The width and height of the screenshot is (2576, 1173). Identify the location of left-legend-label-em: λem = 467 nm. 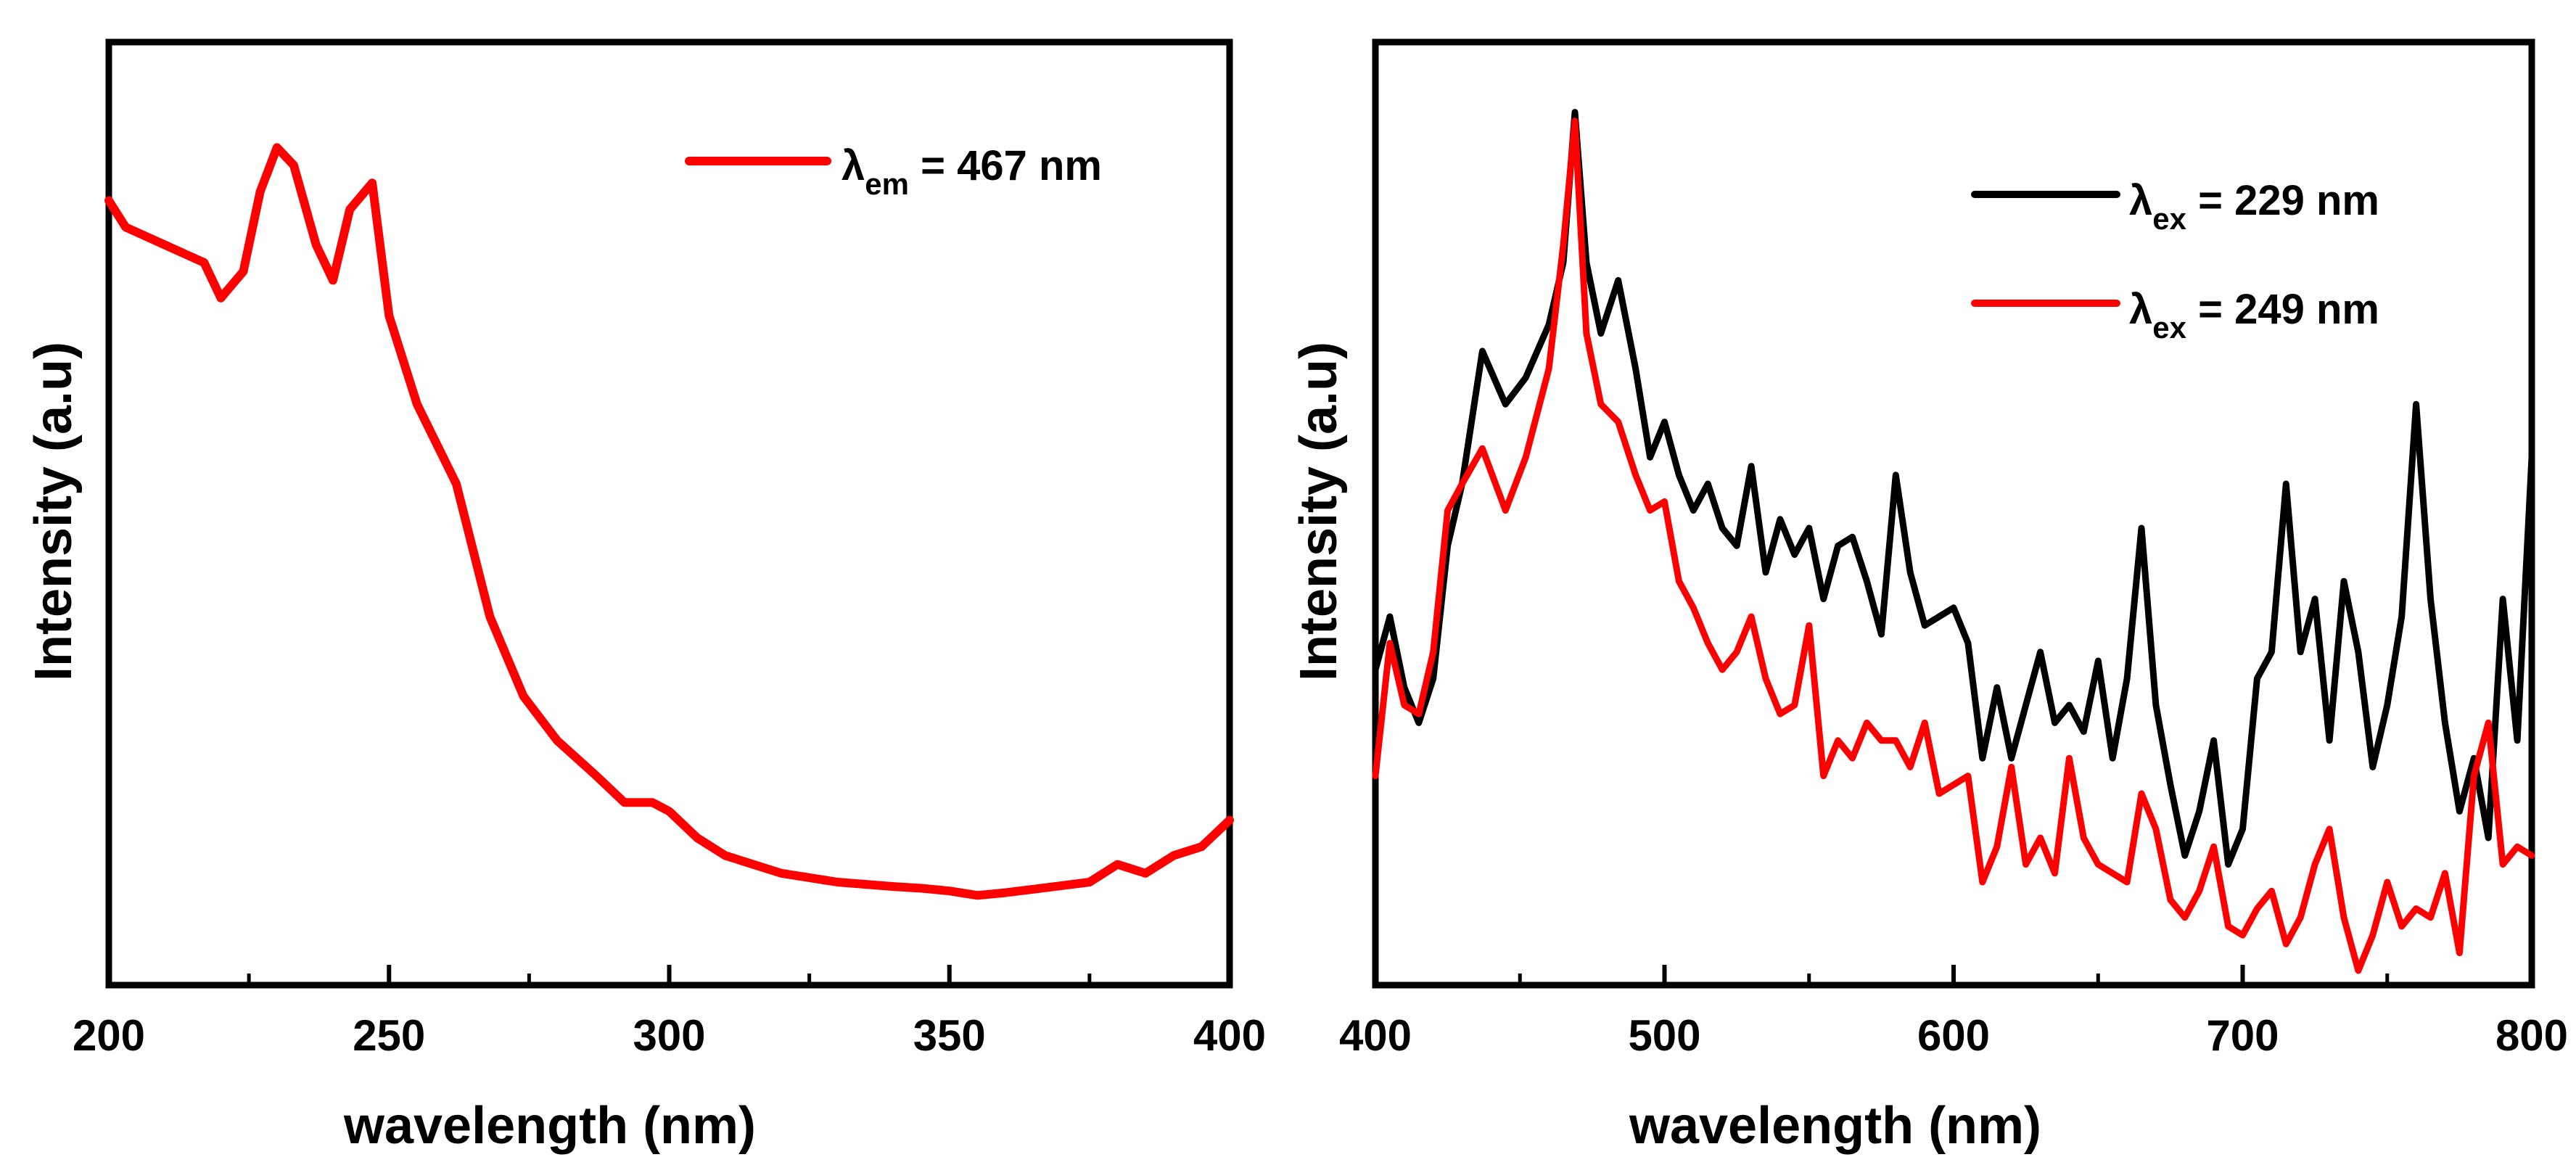
(971, 172).